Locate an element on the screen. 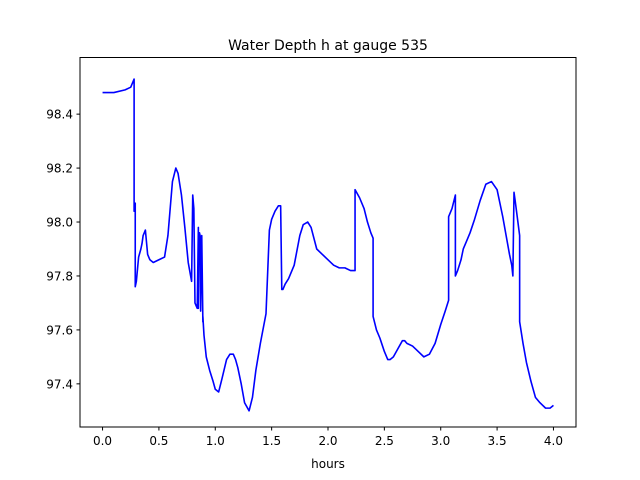 This screenshot has width=640, height=480. y-tick-label: 97.8 is located at coordinates (59, 276).